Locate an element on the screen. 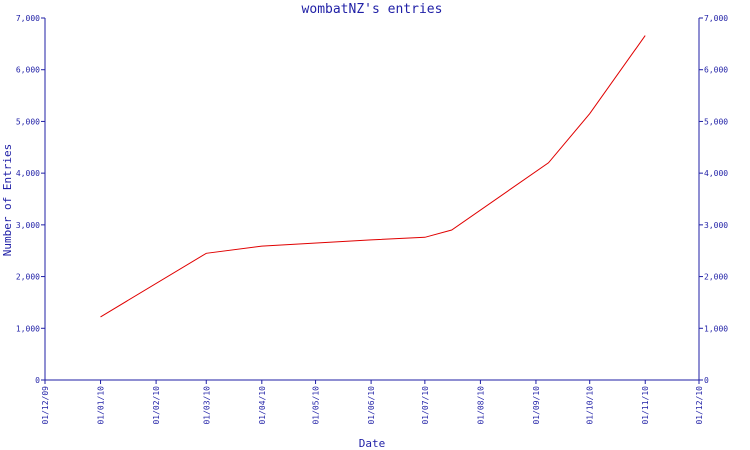  x-tick-label: 01/12/09 is located at coordinates (45, 405).